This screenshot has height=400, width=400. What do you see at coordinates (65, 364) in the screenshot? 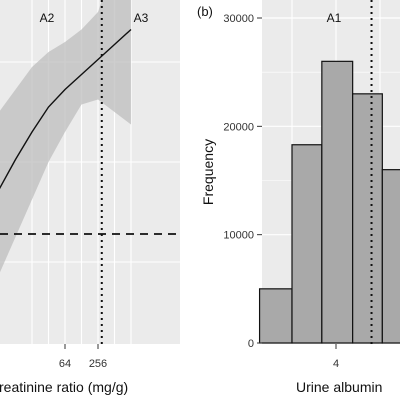
I see `panel-a-x-tick-label: 64` at bounding box center [65, 364].